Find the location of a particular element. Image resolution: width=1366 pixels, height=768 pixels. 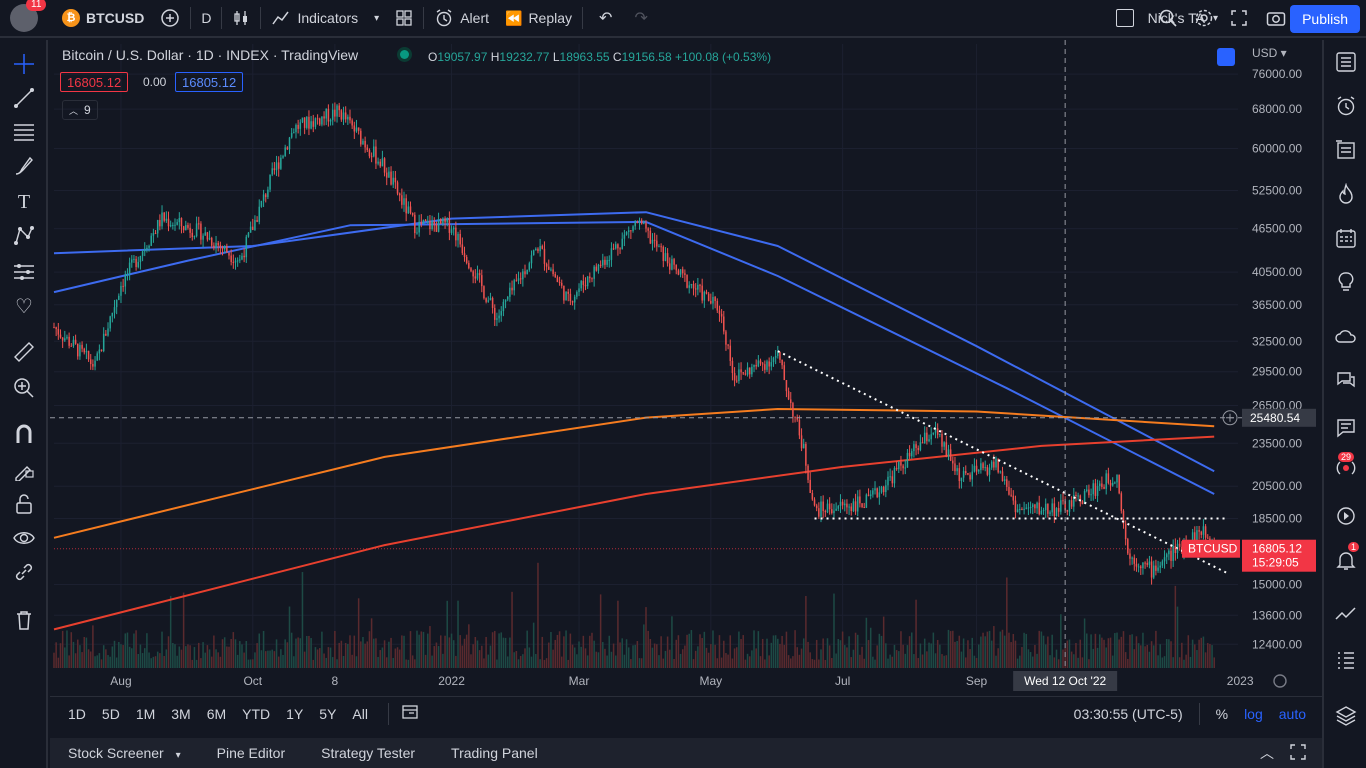

chart-type-button is located at coordinates (241, 18).